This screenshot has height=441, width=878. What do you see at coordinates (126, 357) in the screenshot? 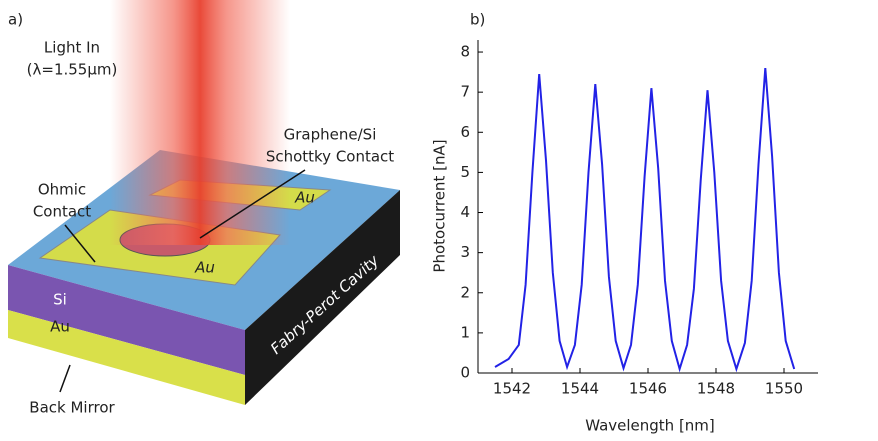
I see `au-layer` at bounding box center [126, 357].